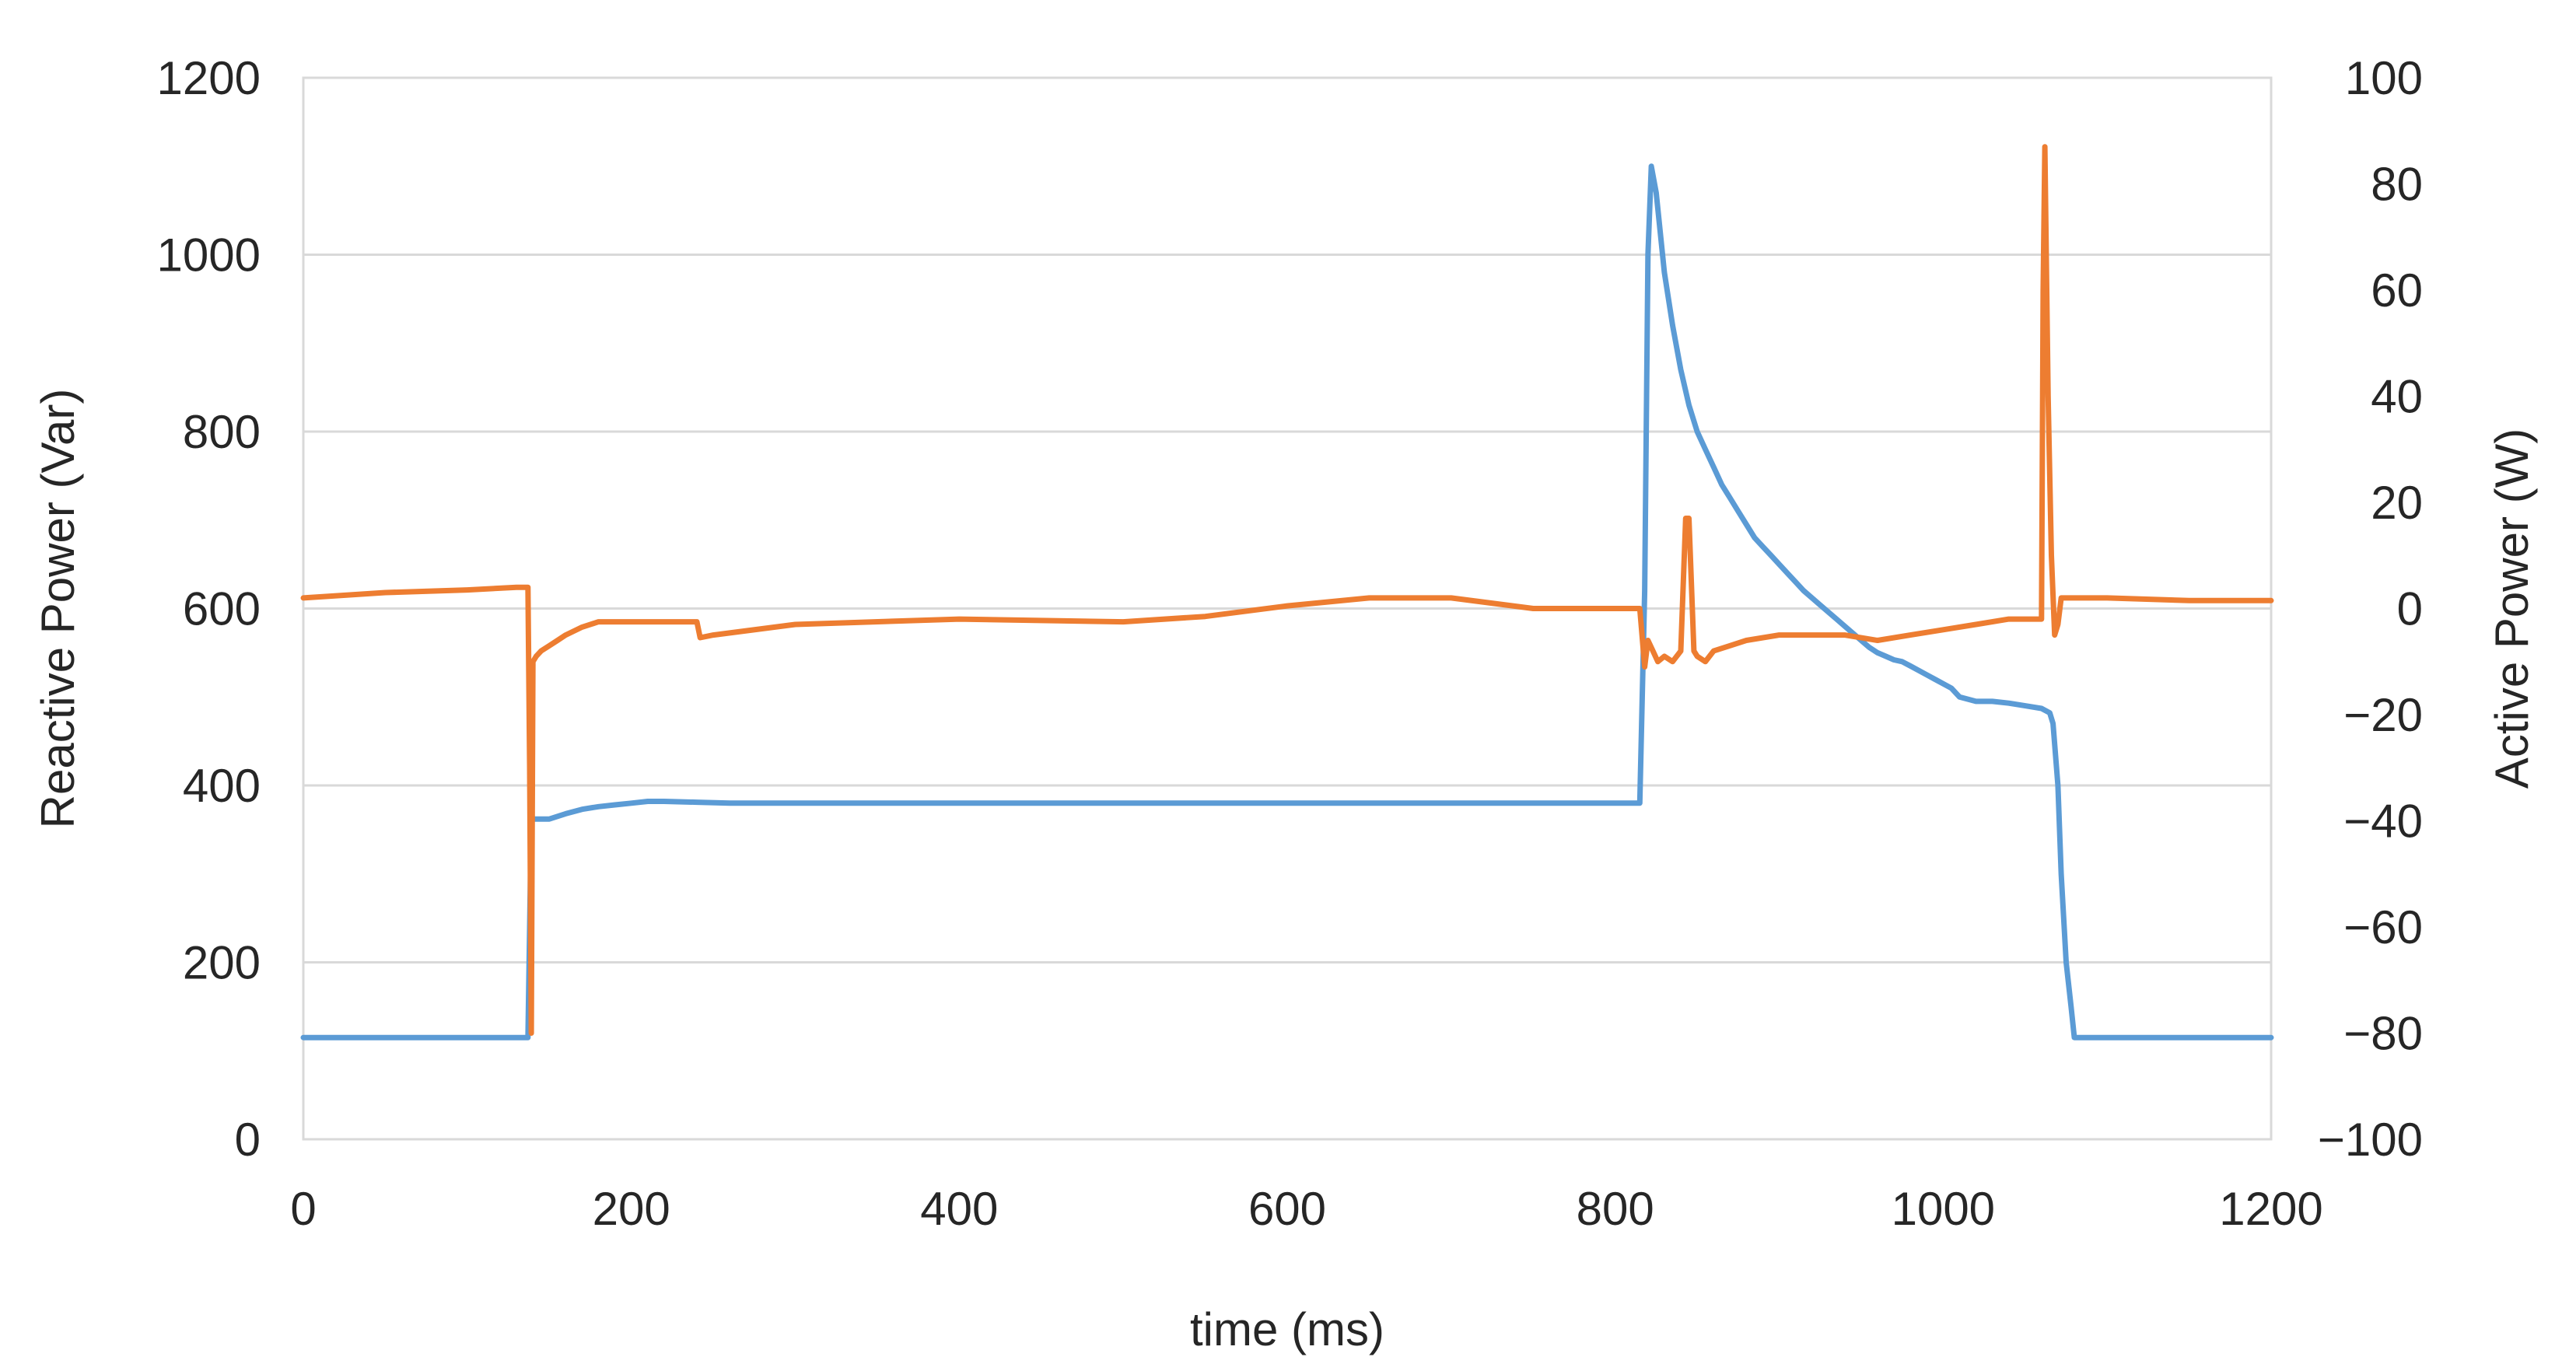  What do you see at coordinates (959, 1209) in the screenshot?
I see `x-tick-label: 400` at bounding box center [959, 1209].